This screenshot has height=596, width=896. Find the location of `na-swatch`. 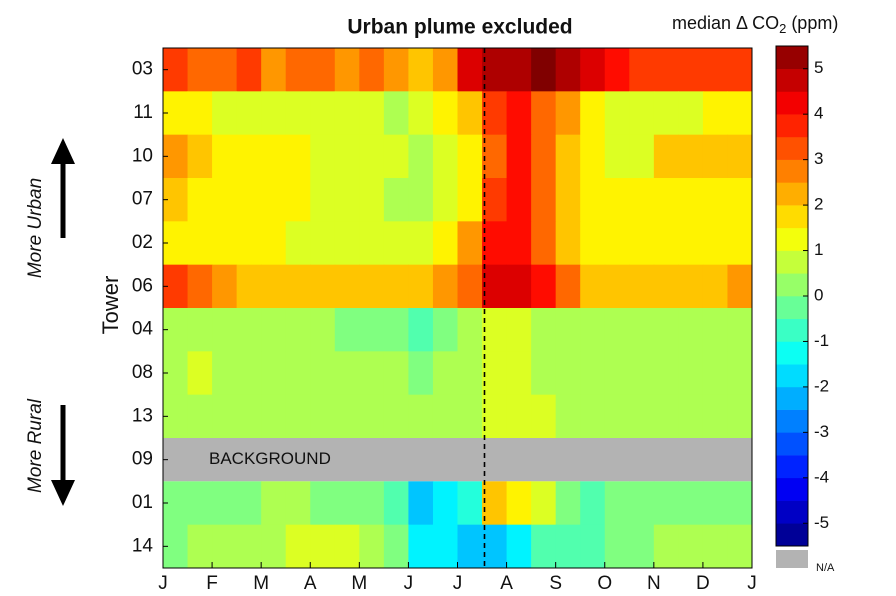

na-swatch is located at coordinates (792, 559).